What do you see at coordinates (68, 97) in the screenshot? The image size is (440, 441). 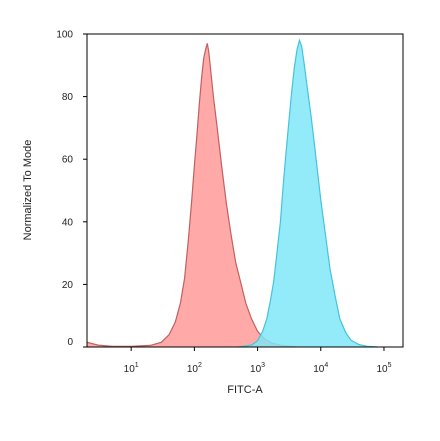 I see `y-tick-label: 80` at bounding box center [68, 97].